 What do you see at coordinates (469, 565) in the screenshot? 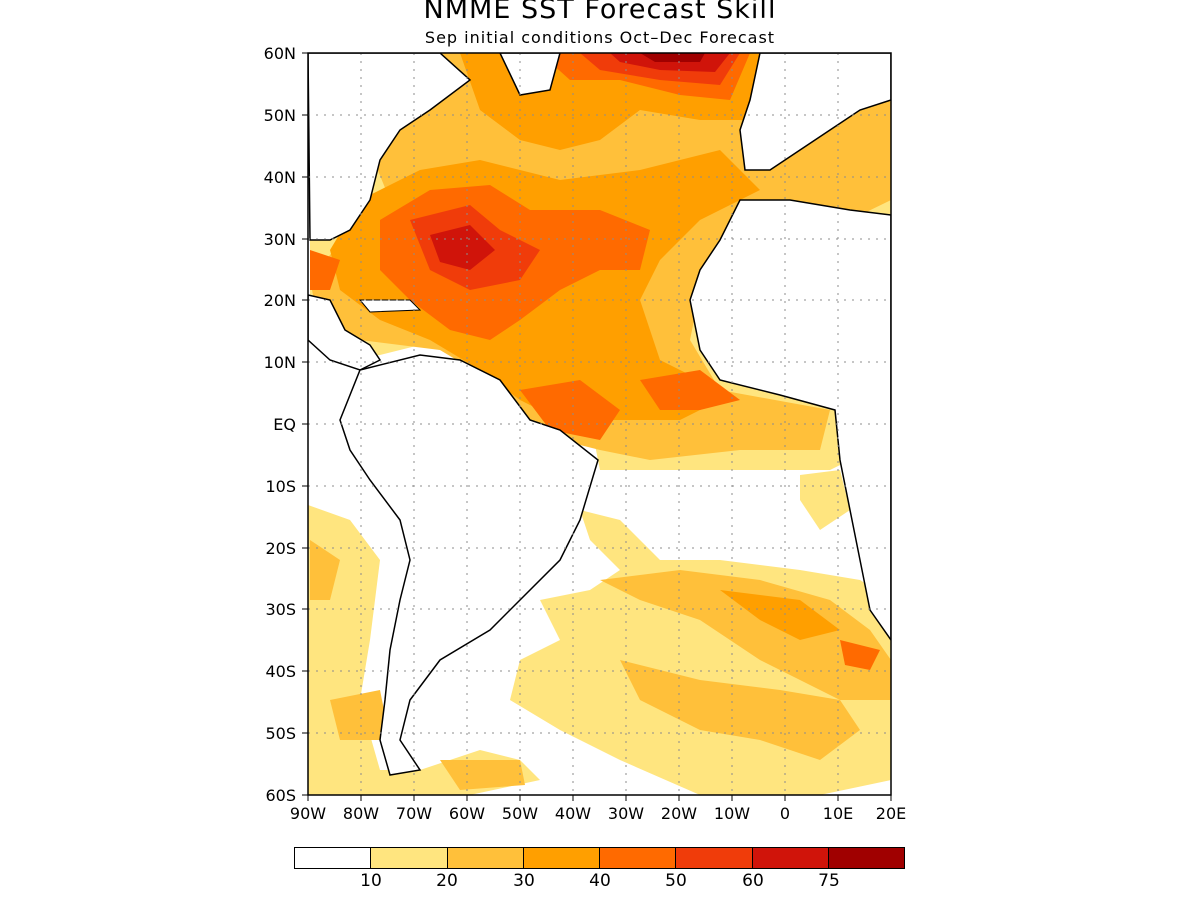
I see `south-america-land` at bounding box center [469, 565].